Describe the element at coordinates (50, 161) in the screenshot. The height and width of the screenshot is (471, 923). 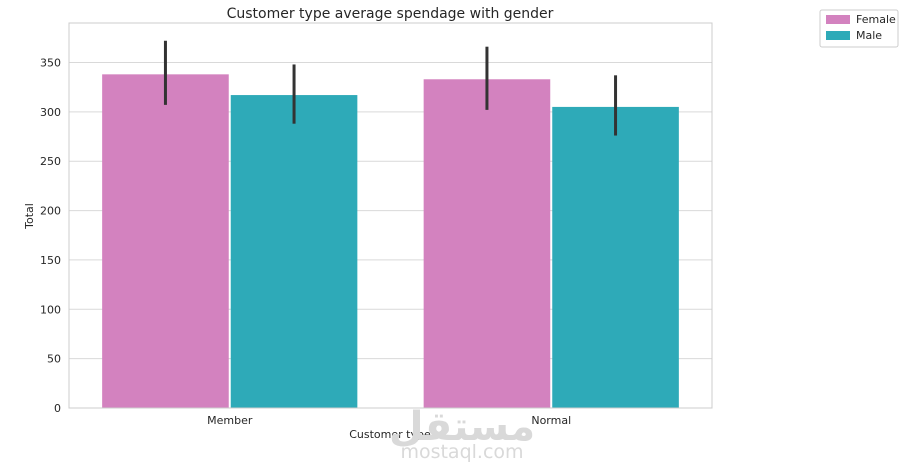
I see `y-tick-label-250: 250` at that location.